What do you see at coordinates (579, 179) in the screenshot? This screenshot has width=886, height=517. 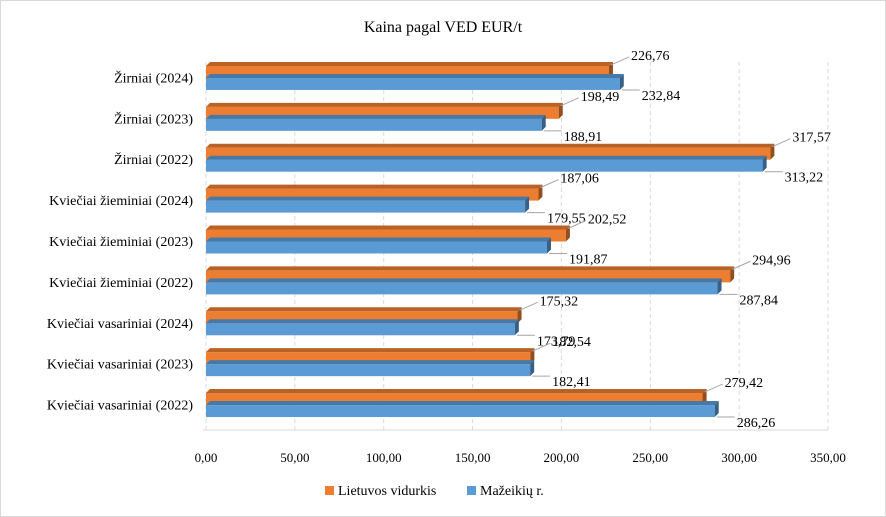 I see `data-label: 187,06` at bounding box center [579, 179].